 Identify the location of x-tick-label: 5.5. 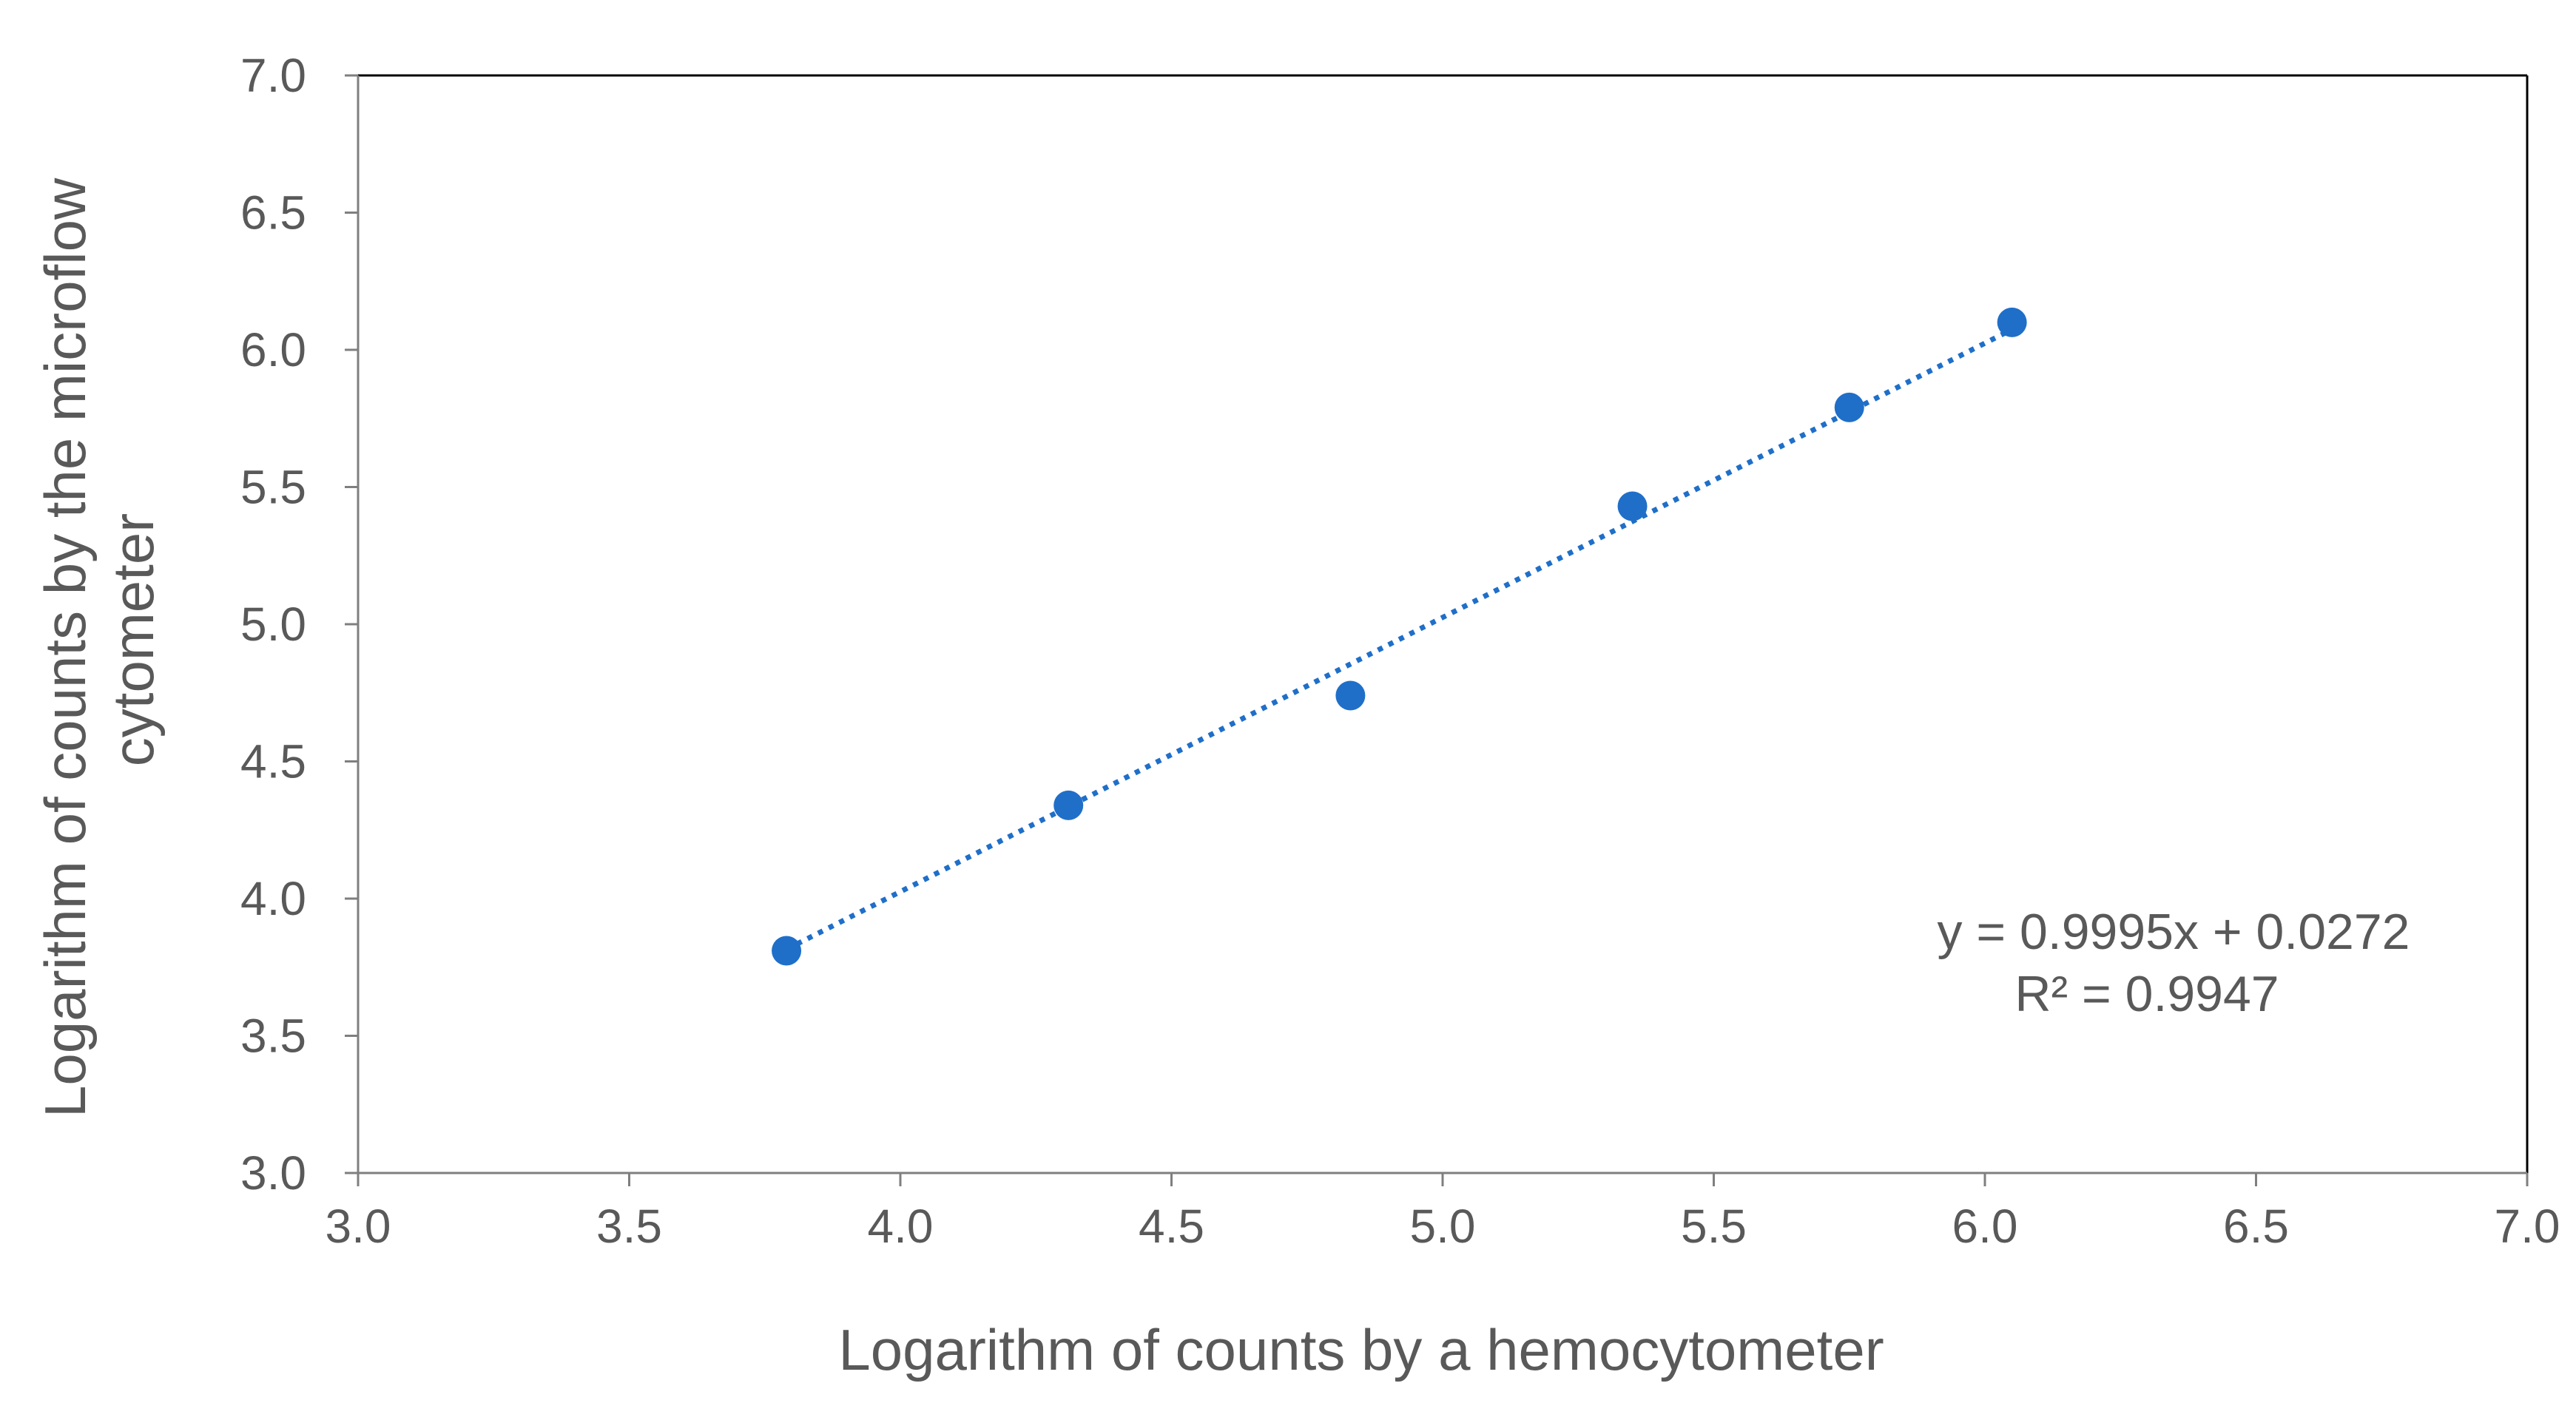
(1714, 1227).